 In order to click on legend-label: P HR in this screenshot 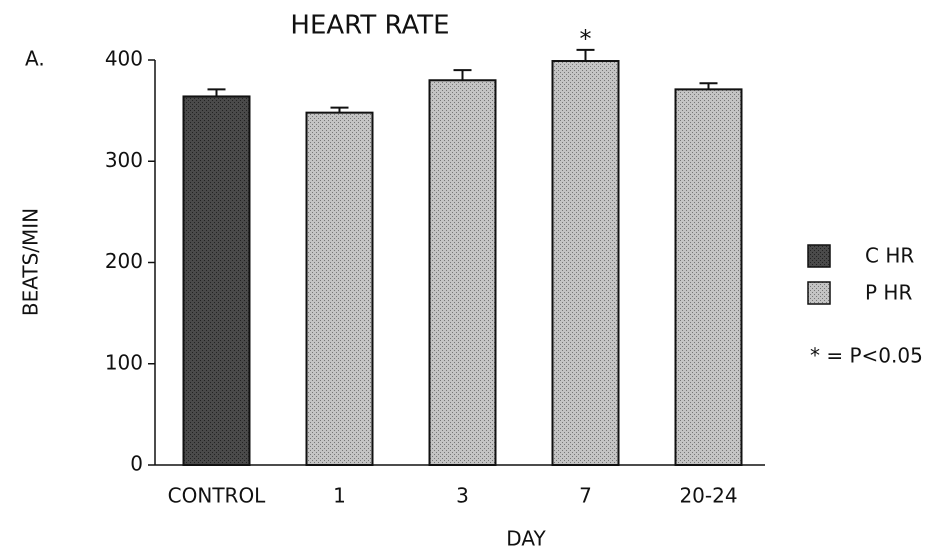, I will do `click(888, 293)`.